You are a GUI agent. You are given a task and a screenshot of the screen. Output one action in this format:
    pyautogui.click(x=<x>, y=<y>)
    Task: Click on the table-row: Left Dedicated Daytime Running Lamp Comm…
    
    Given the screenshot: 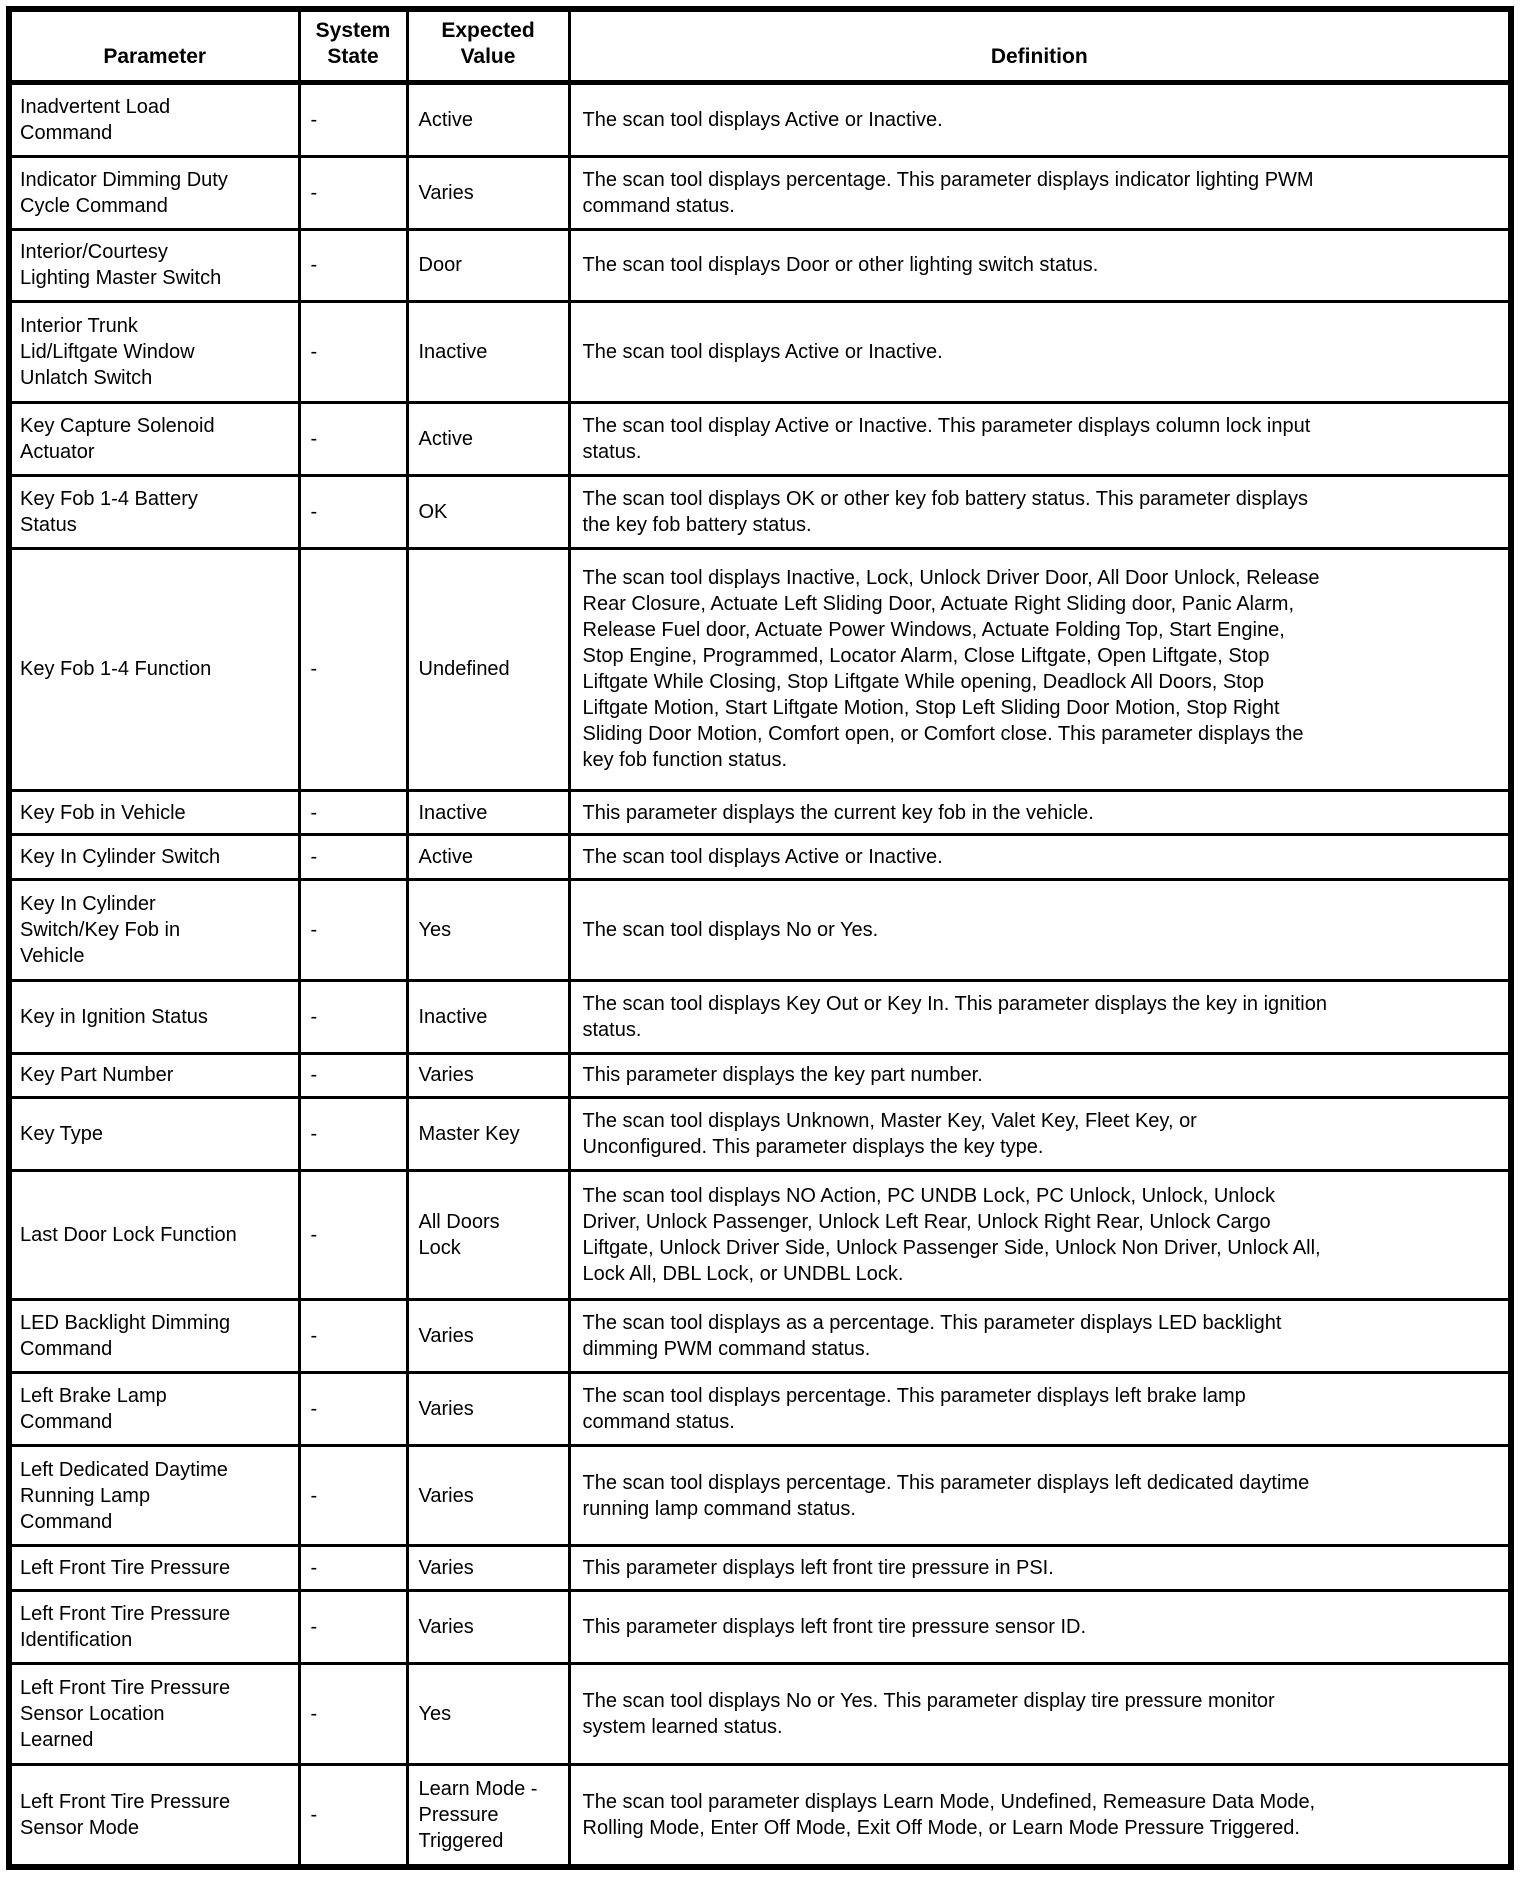 What is the action you would take?
    pyautogui.click(x=760, y=1495)
    